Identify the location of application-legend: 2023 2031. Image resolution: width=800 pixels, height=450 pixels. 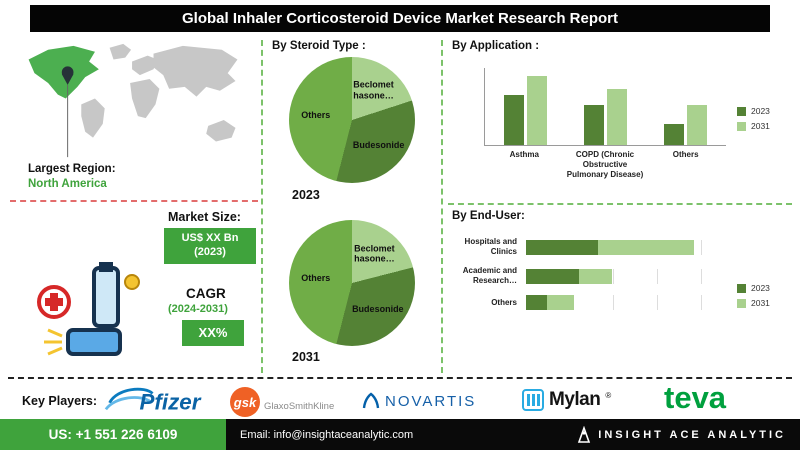
(753, 118).